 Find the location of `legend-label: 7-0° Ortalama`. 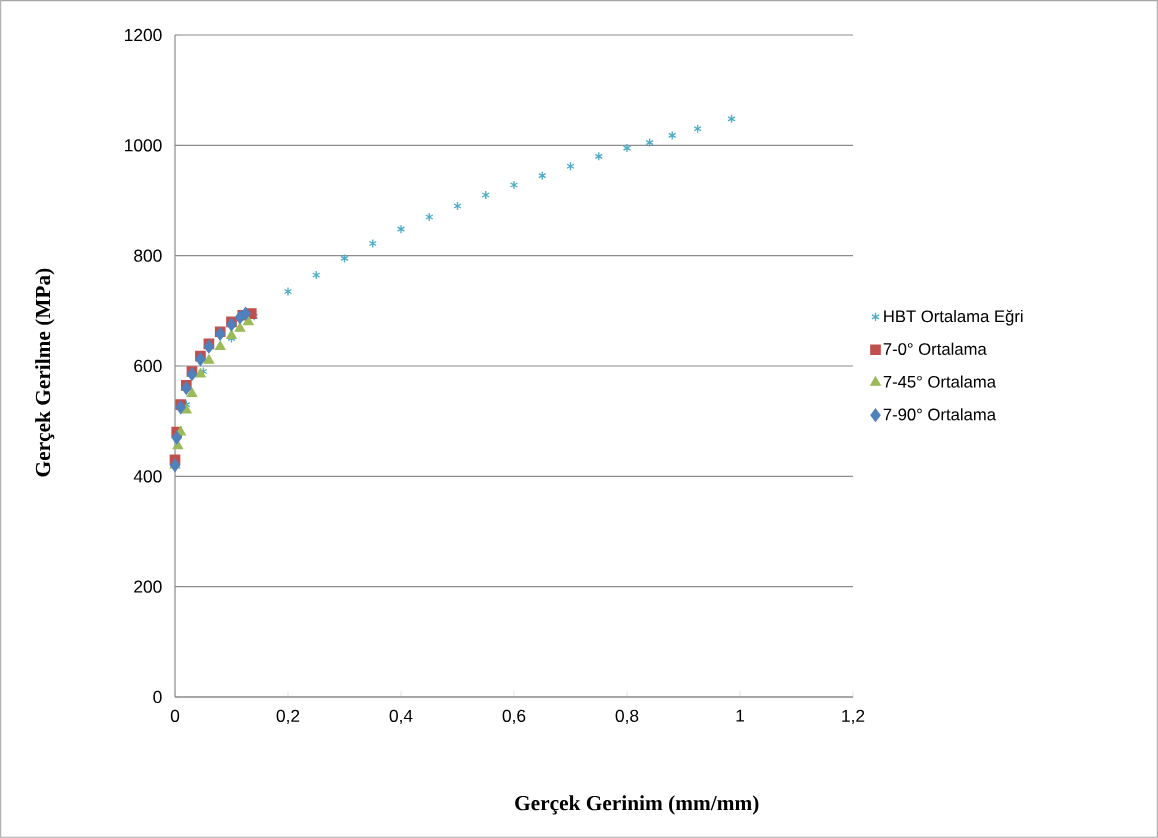

legend-label: 7-0° Ortalama is located at coordinates (935, 348).